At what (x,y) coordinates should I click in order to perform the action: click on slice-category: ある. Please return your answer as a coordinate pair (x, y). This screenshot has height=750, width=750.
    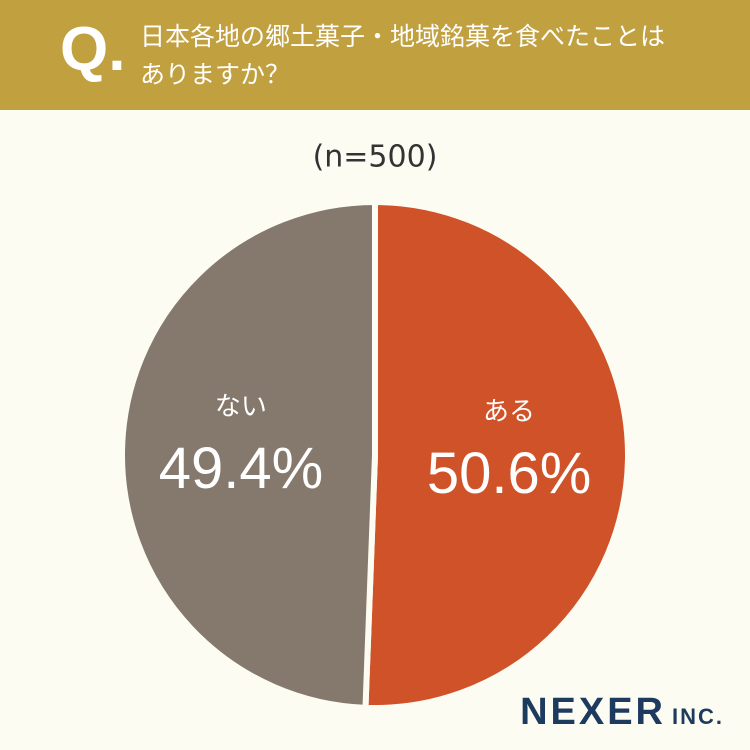
    Looking at the image, I should click on (509, 412).